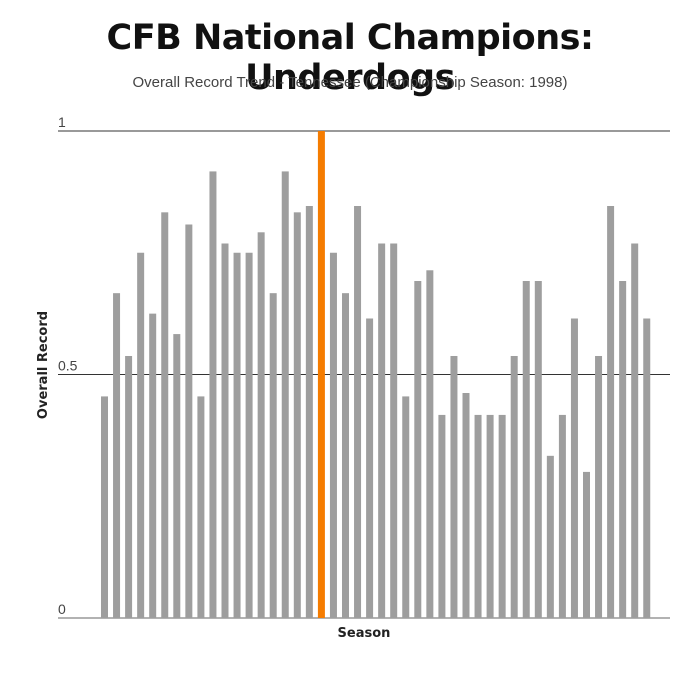  I want to click on y-tick-label: 0.5, so click(68, 366).